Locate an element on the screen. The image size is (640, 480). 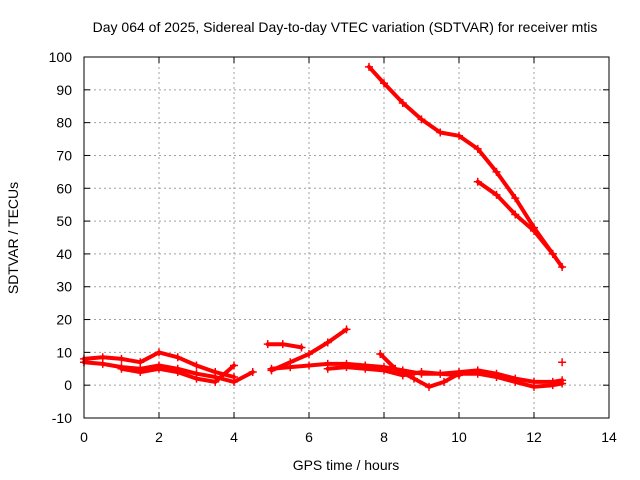
y-tick-label: 20 is located at coordinates (64, 320).